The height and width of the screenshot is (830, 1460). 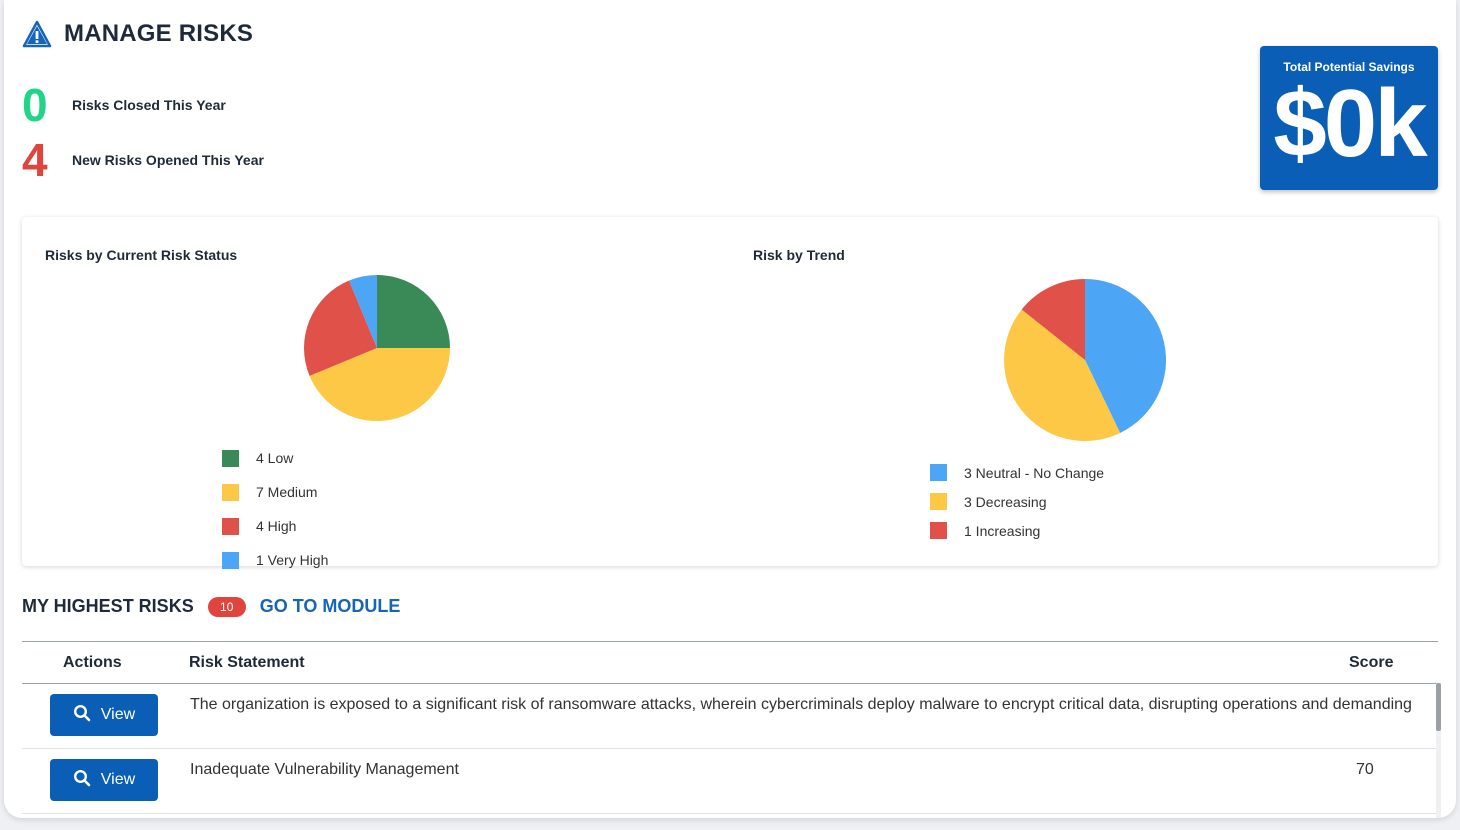 I want to click on legend-item-increasing: 1 Increasing, so click(x=1017, y=530).